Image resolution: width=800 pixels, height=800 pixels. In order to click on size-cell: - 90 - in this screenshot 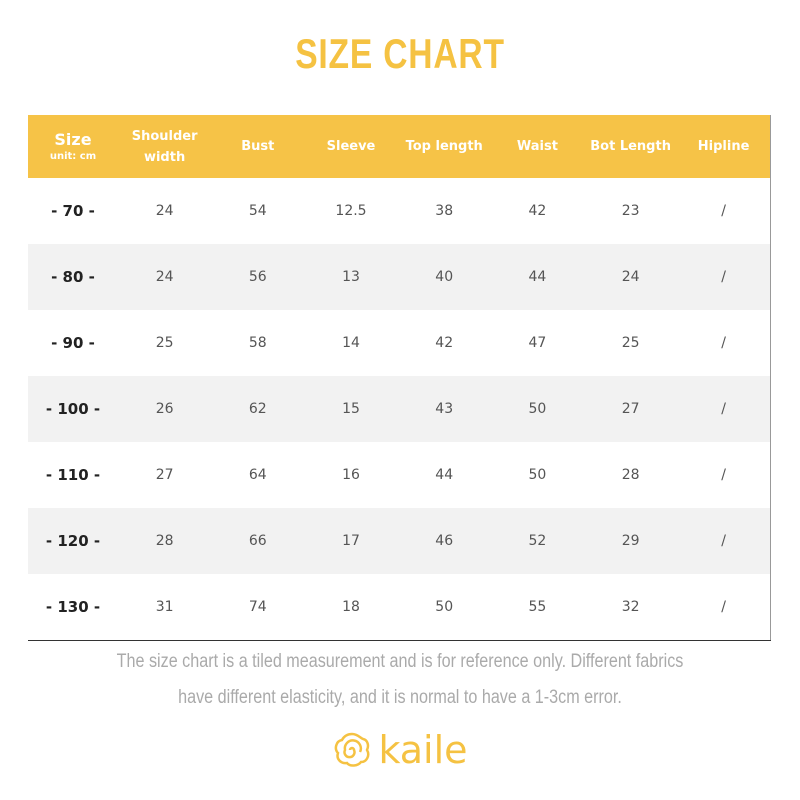, I will do `click(73, 343)`.